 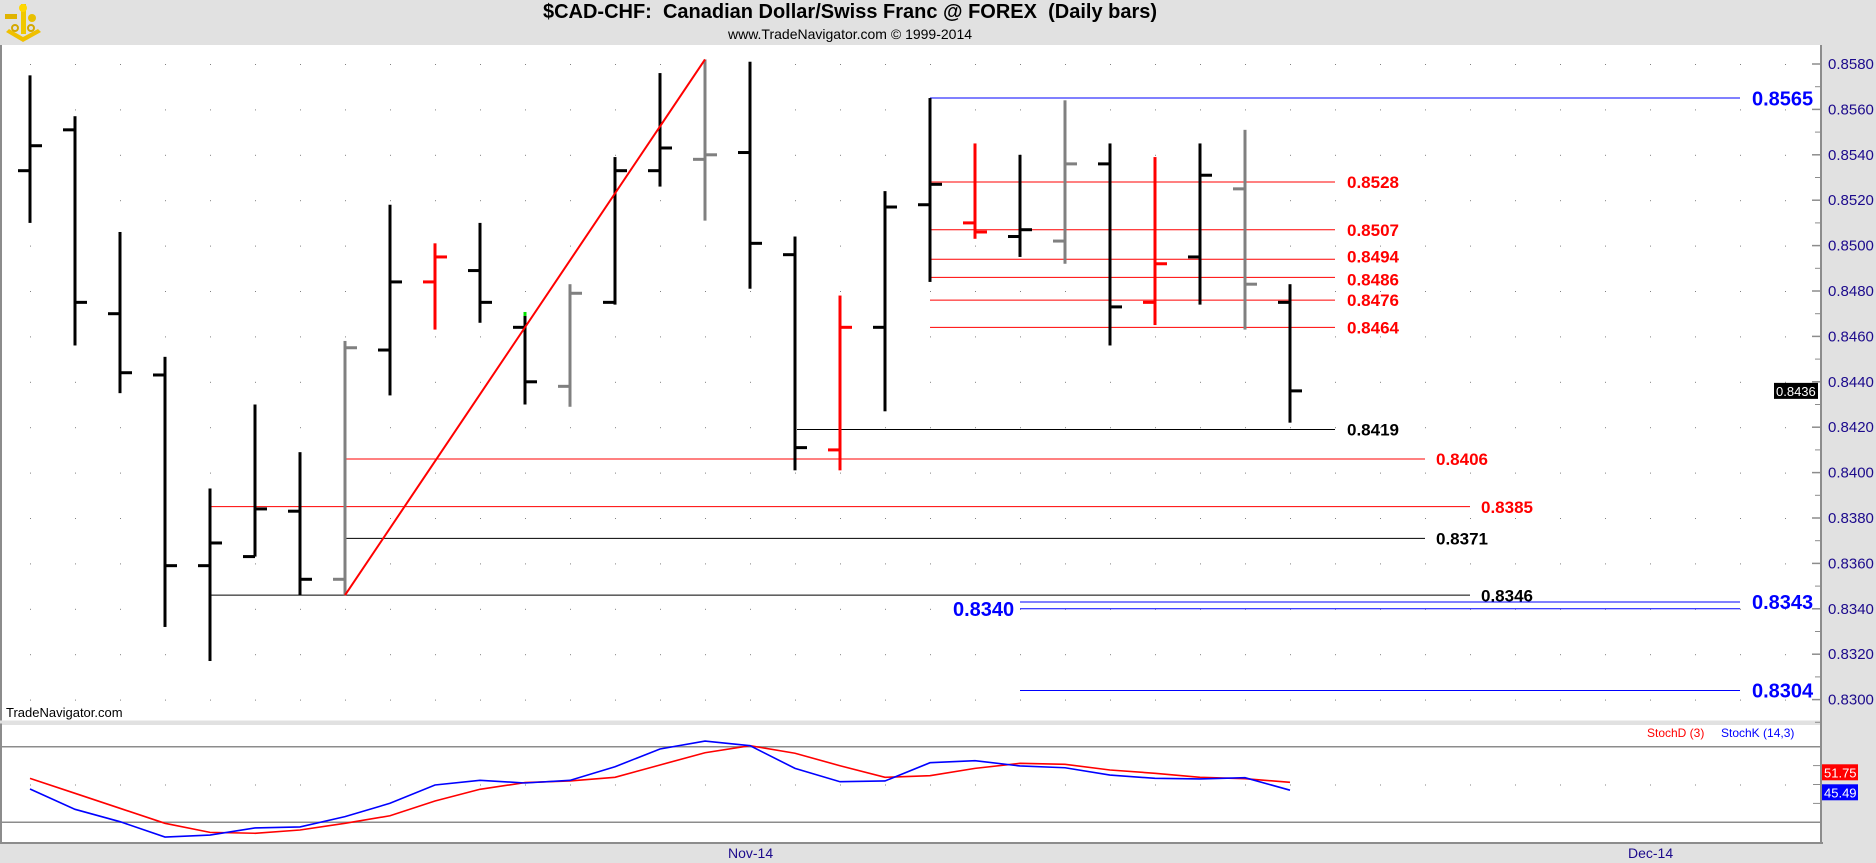 I want to click on stoch-panel, so click(x=911, y=784).